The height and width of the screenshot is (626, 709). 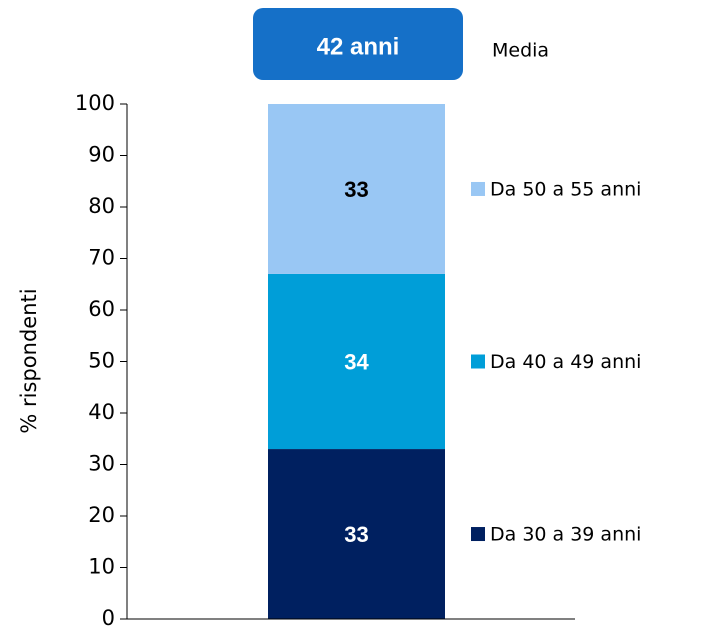 I want to click on y-tick-label: 100, so click(x=95, y=103).